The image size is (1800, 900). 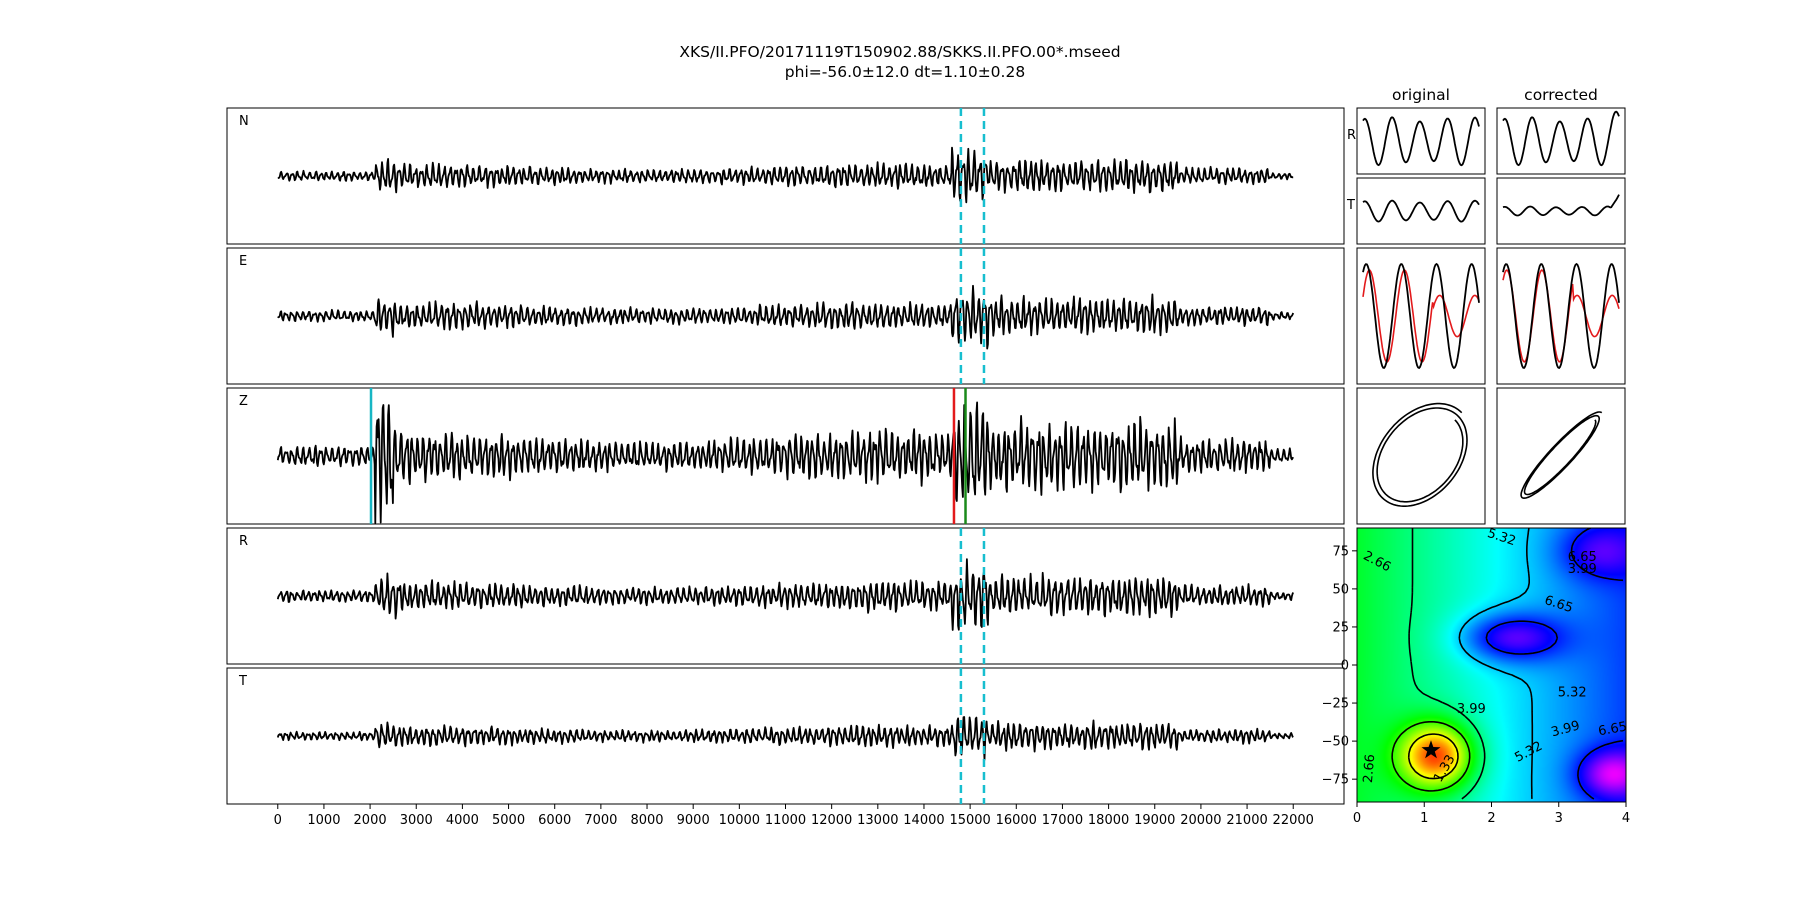 What do you see at coordinates (242, 681) in the screenshot?
I see `trace-panel-label: T` at bounding box center [242, 681].